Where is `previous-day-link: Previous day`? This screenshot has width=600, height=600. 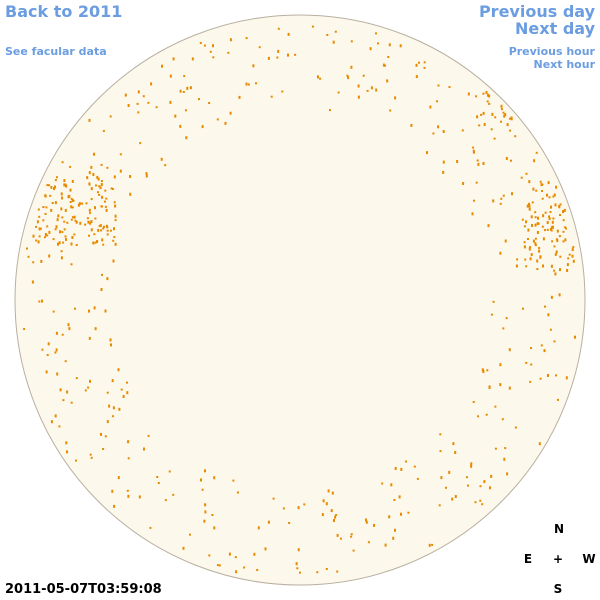 previous-day-link: Previous day is located at coordinates (536, 11).